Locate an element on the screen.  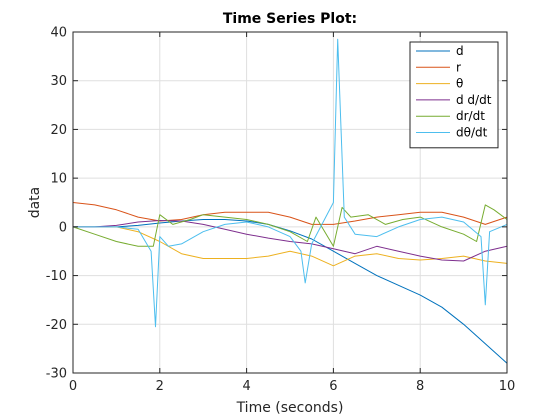
y-tick-label: 30 is located at coordinates (58, 81).